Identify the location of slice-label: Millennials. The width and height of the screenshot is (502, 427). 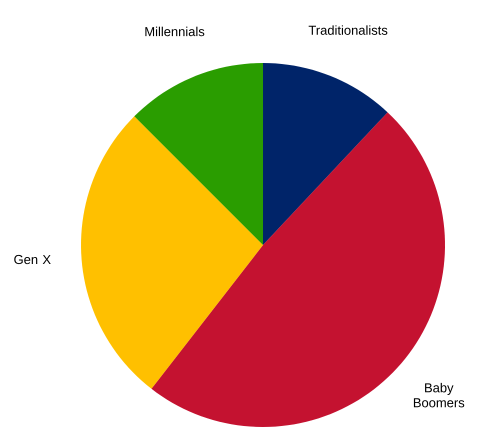
(174, 31).